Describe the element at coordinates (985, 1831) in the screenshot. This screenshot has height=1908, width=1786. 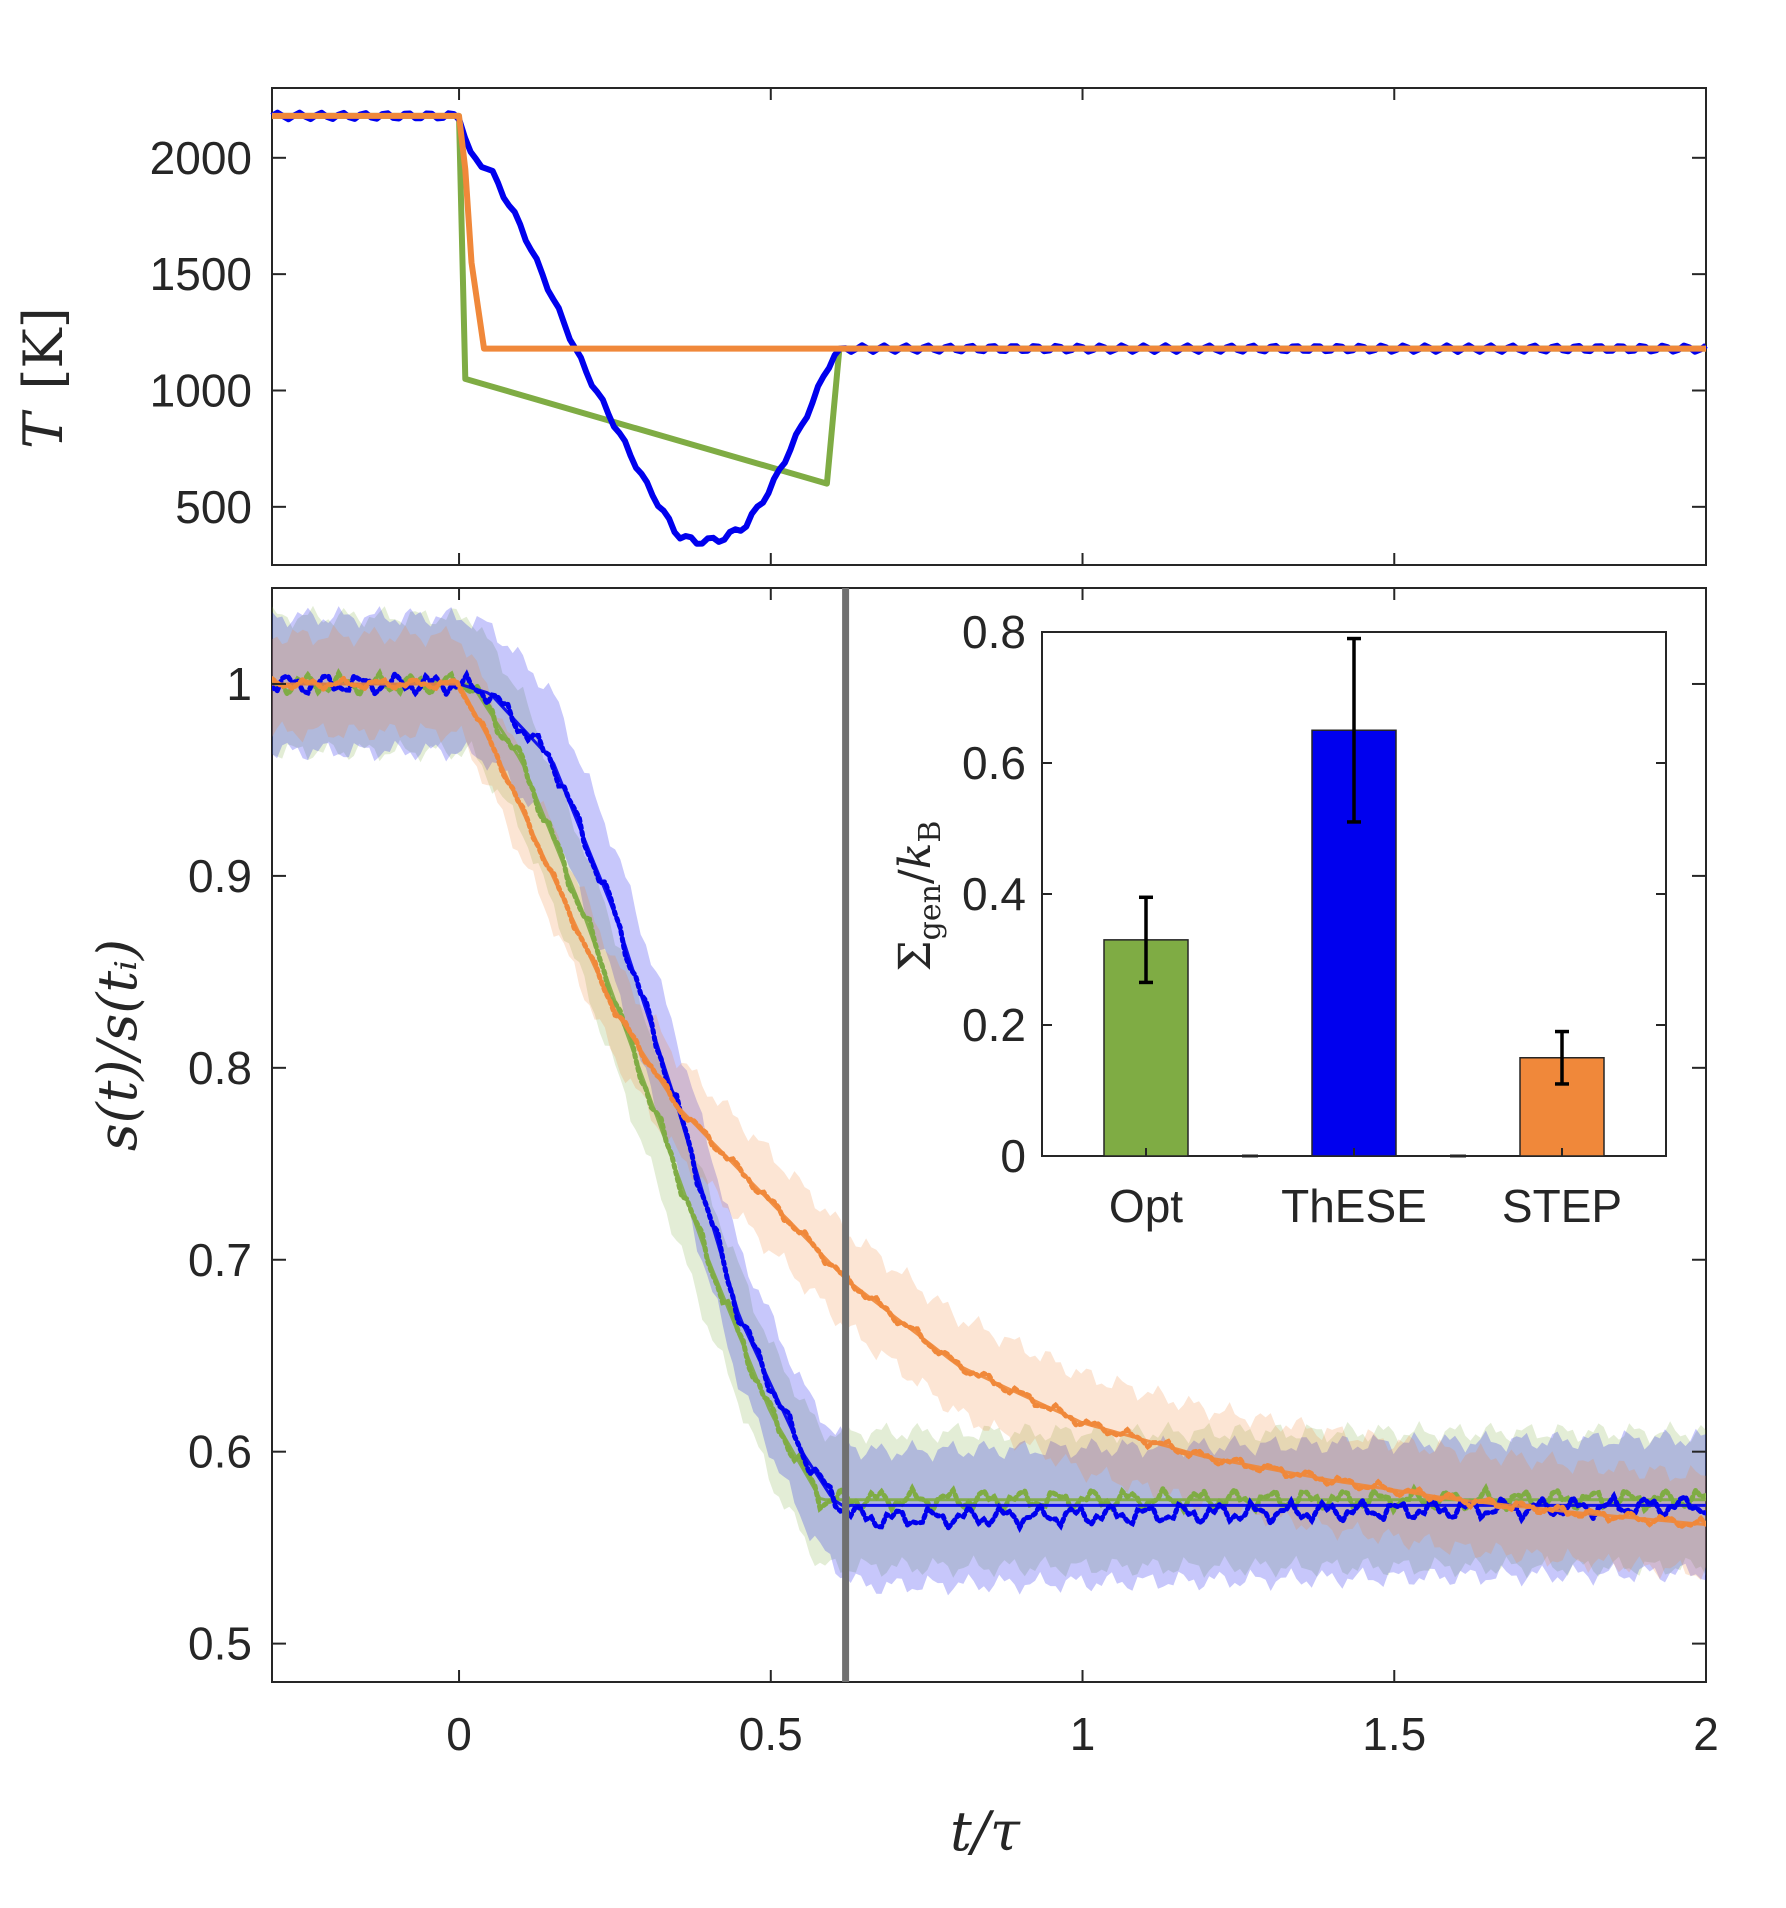
I see `x-axis-label: t/τ` at that location.